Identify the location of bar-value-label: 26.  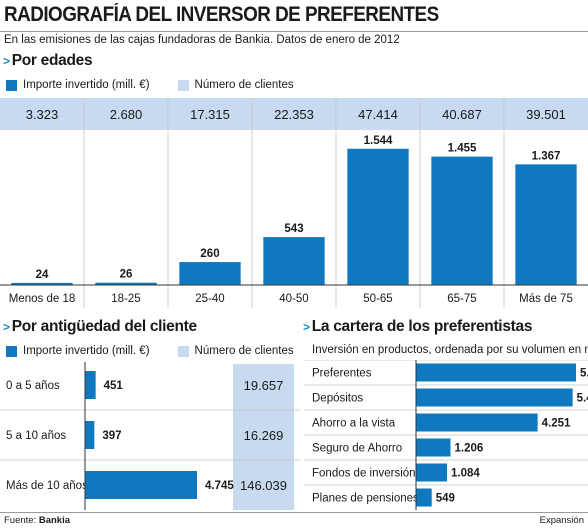
(126, 275).